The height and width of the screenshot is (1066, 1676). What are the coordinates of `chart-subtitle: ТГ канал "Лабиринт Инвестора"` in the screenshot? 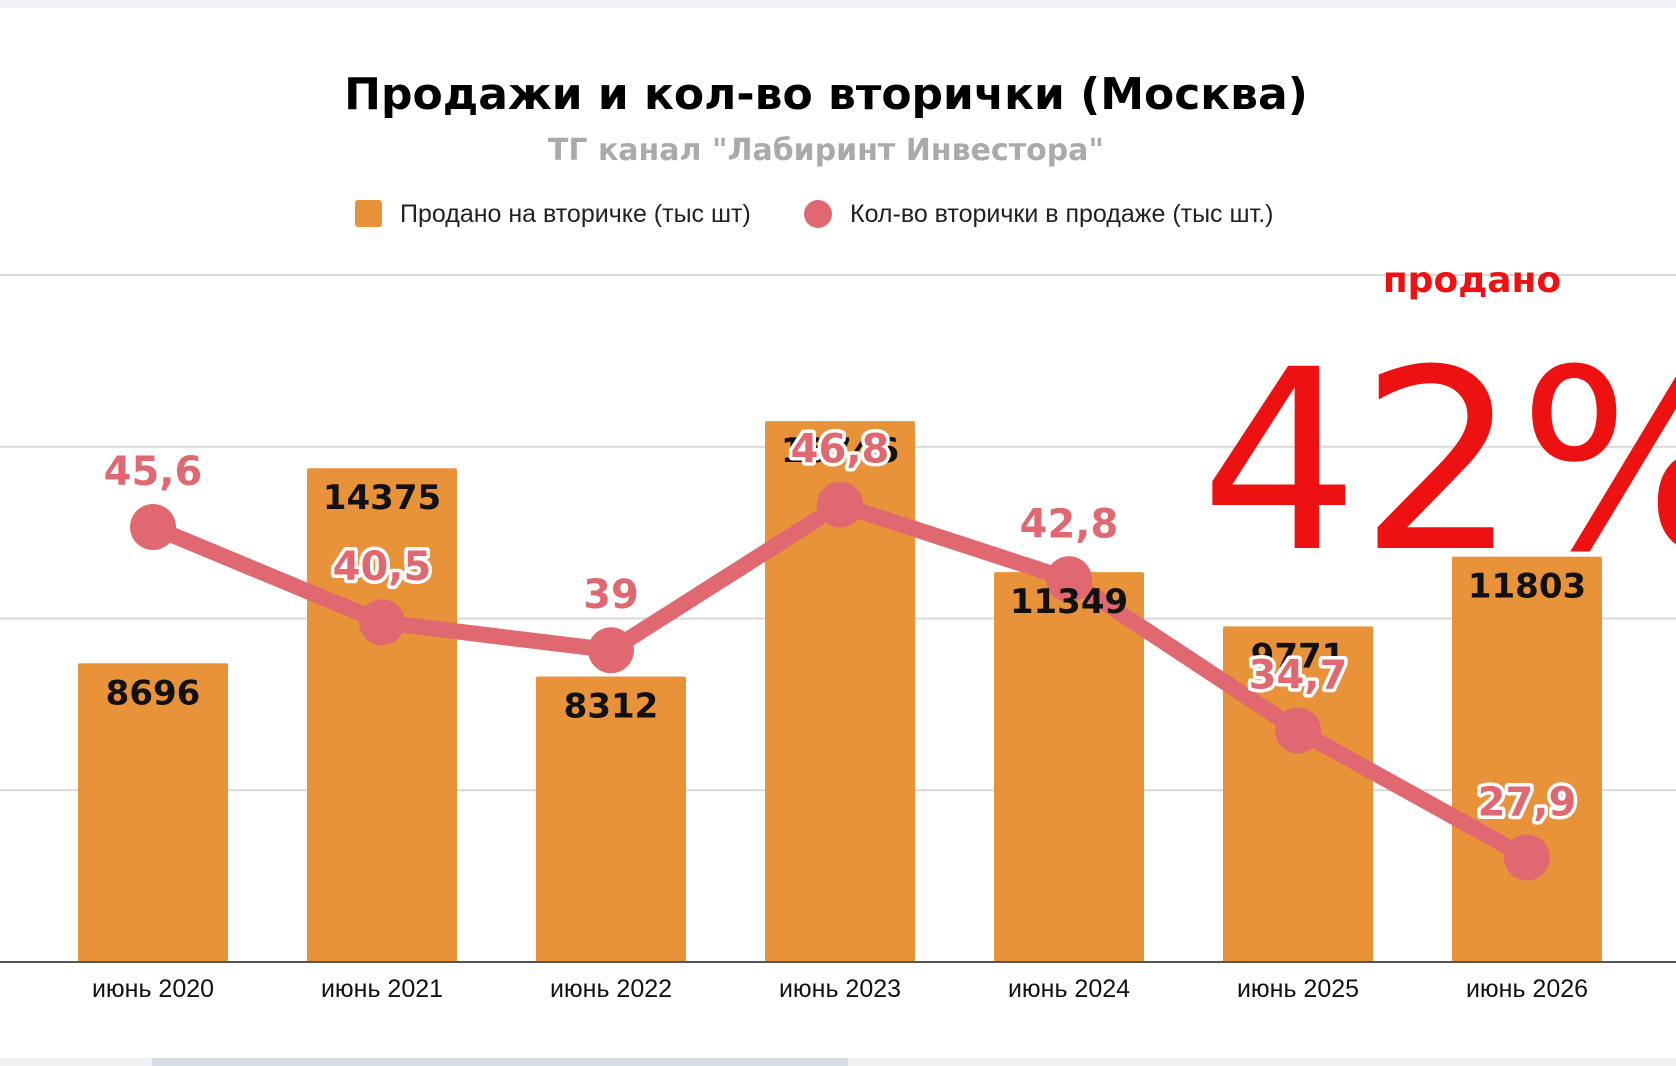 It's located at (826, 150).